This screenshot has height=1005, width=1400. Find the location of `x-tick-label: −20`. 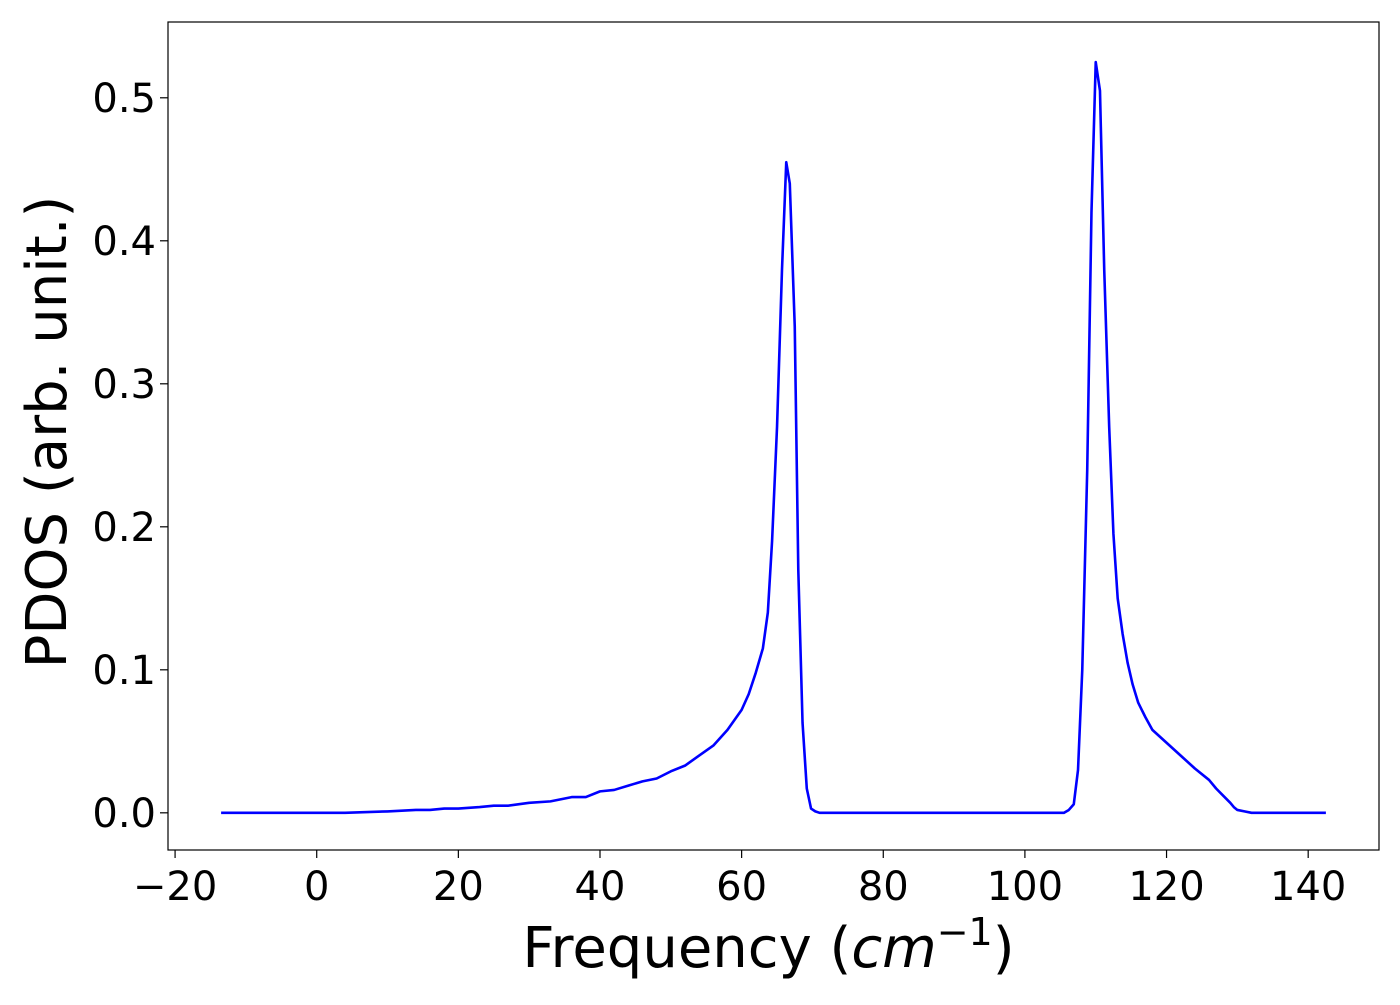

x-tick-label: −20 is located at coordinates (175, 887).